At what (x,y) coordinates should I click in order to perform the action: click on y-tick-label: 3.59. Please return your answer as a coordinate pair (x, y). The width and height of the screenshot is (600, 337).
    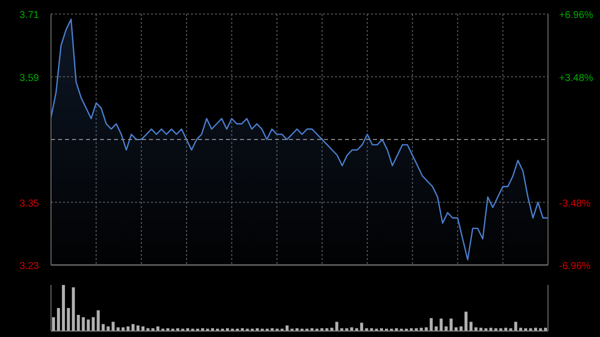
    Looking at the image, I should click on (30, 78).